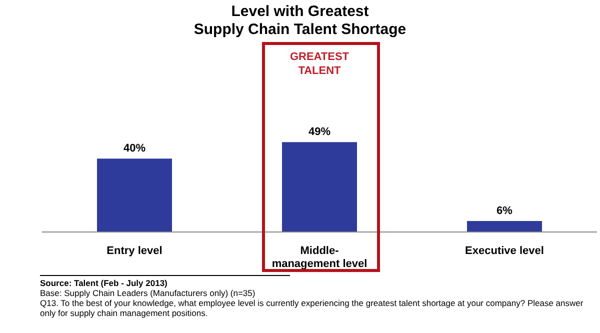 This screenshot has height=333, width=600. I want to click on x-tick-label: Executive level, so click(504, 251).